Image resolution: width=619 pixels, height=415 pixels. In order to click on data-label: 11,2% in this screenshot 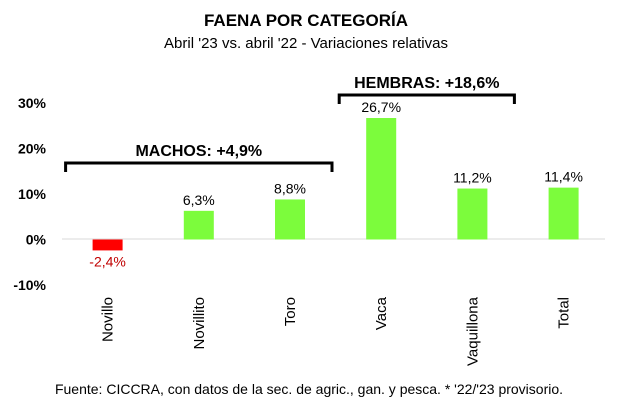, I will do `click(472, 178)`.